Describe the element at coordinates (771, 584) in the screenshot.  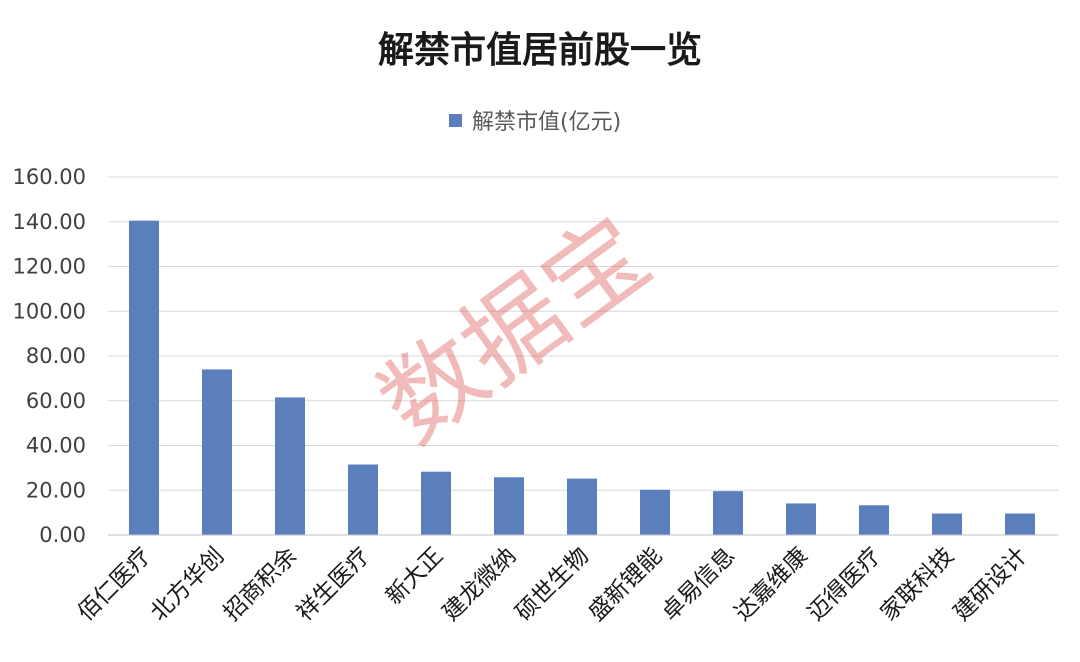
I see `x-tick-label: 达嘉维康` at that location.